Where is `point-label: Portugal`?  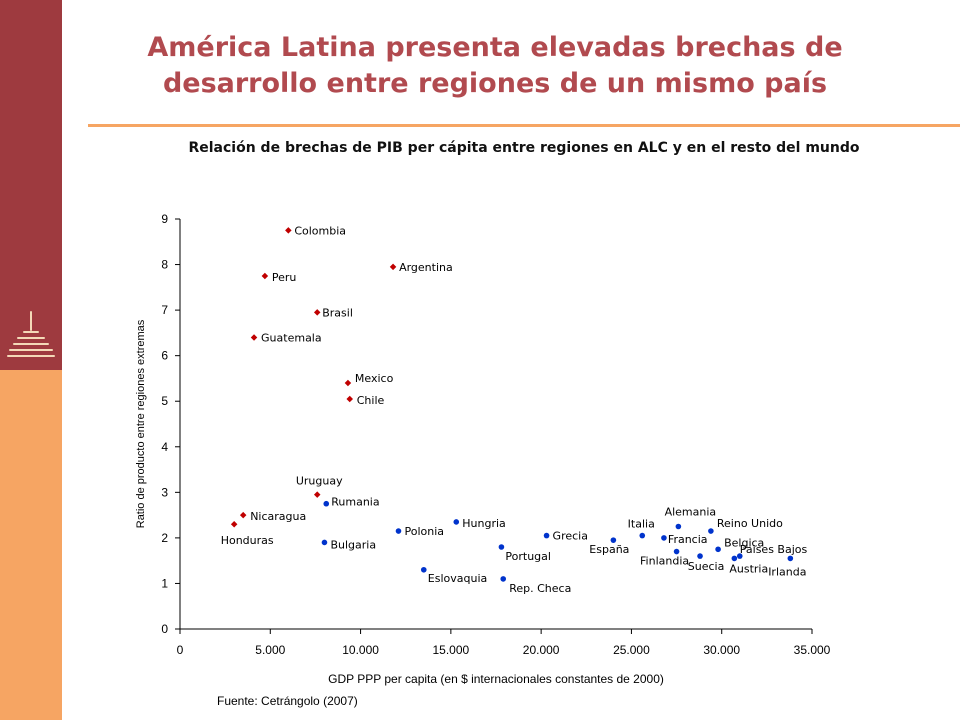 point-label: Portugal is located at coordinates (528, 556).